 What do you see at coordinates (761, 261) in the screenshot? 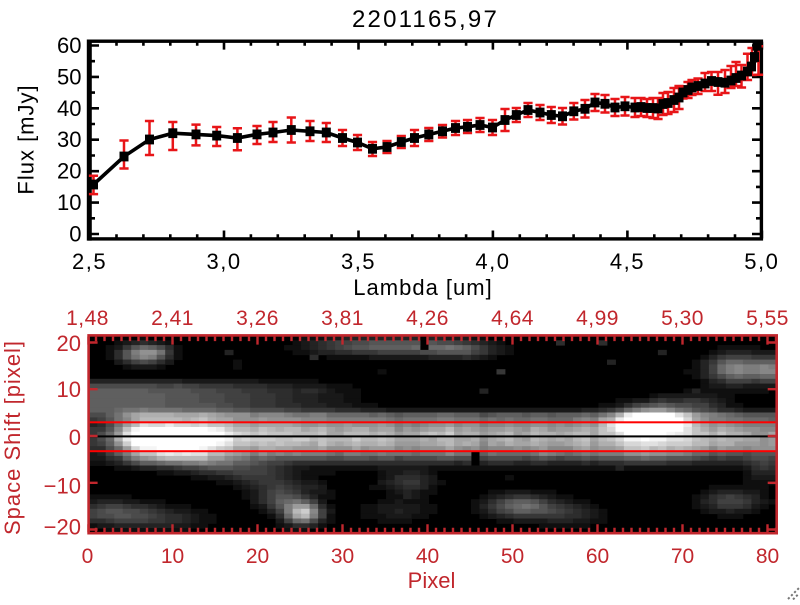
I see `svg-text: 5,0` at bounding box center [761, 261].